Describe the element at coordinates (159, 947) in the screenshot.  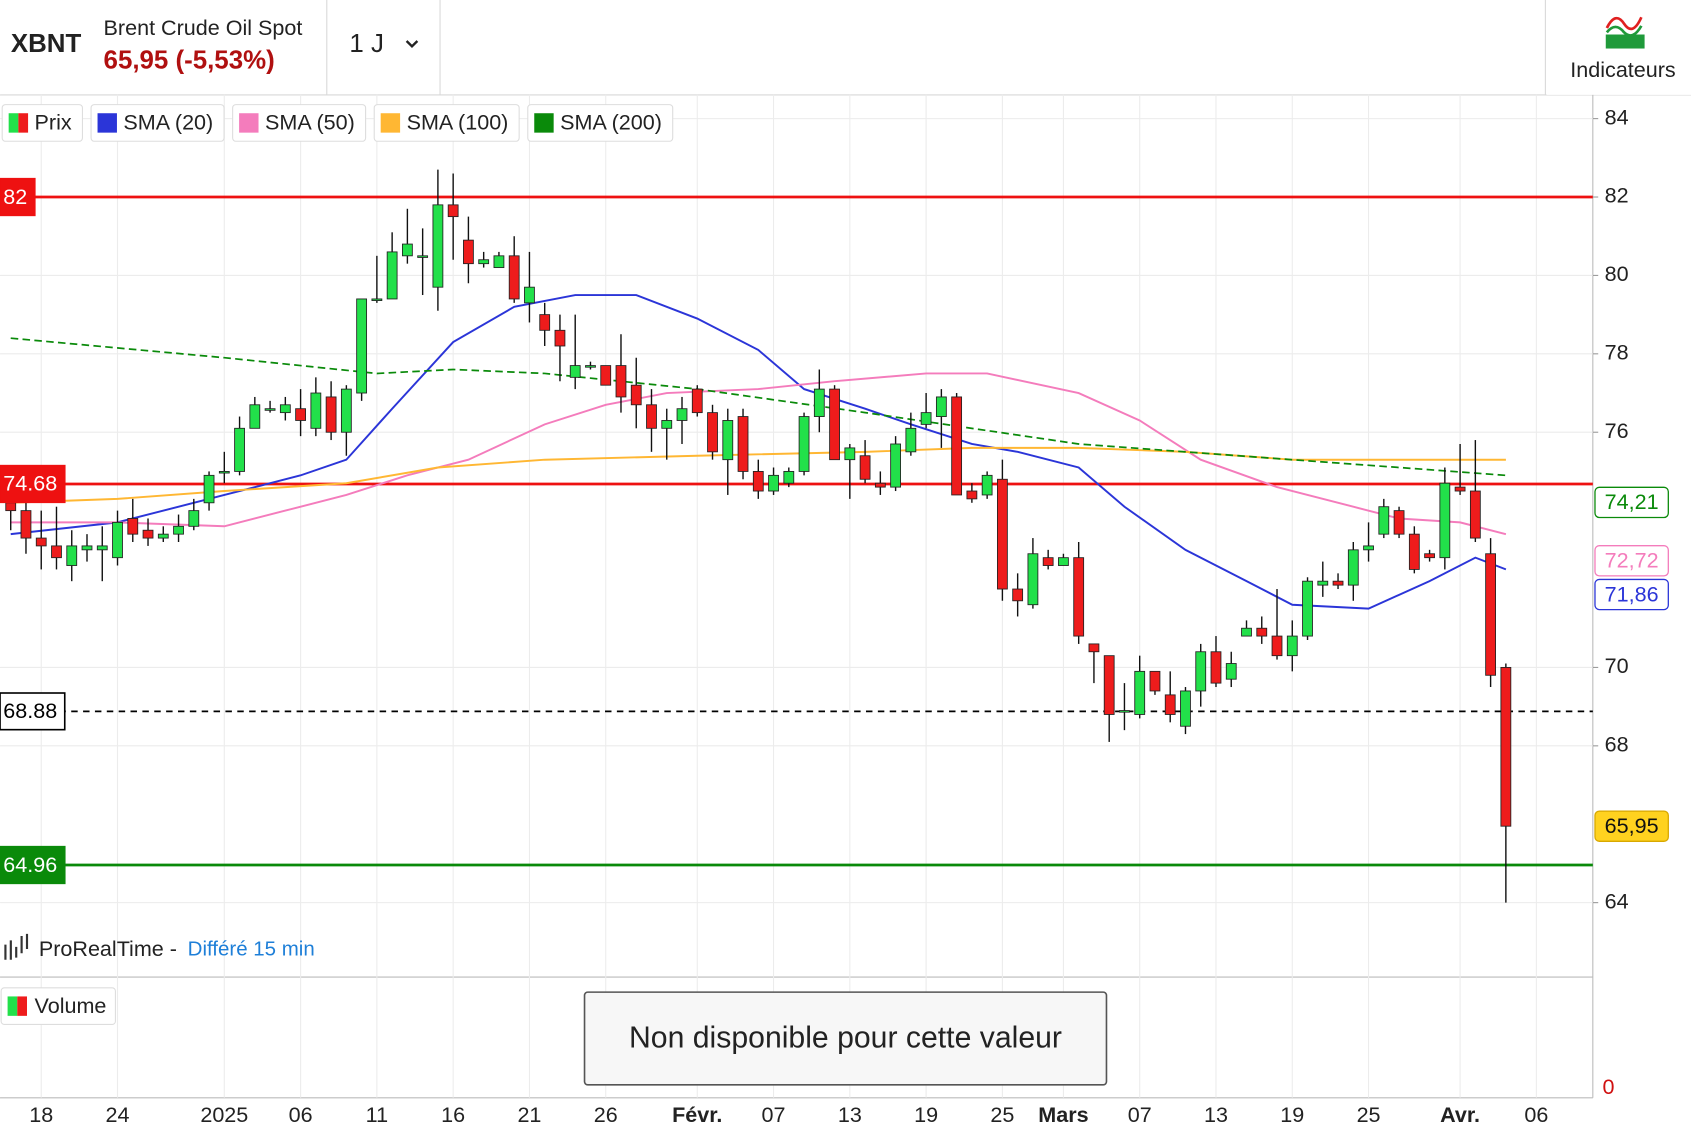
I see `source: ProRealTime - Différé 15 min` at that location.